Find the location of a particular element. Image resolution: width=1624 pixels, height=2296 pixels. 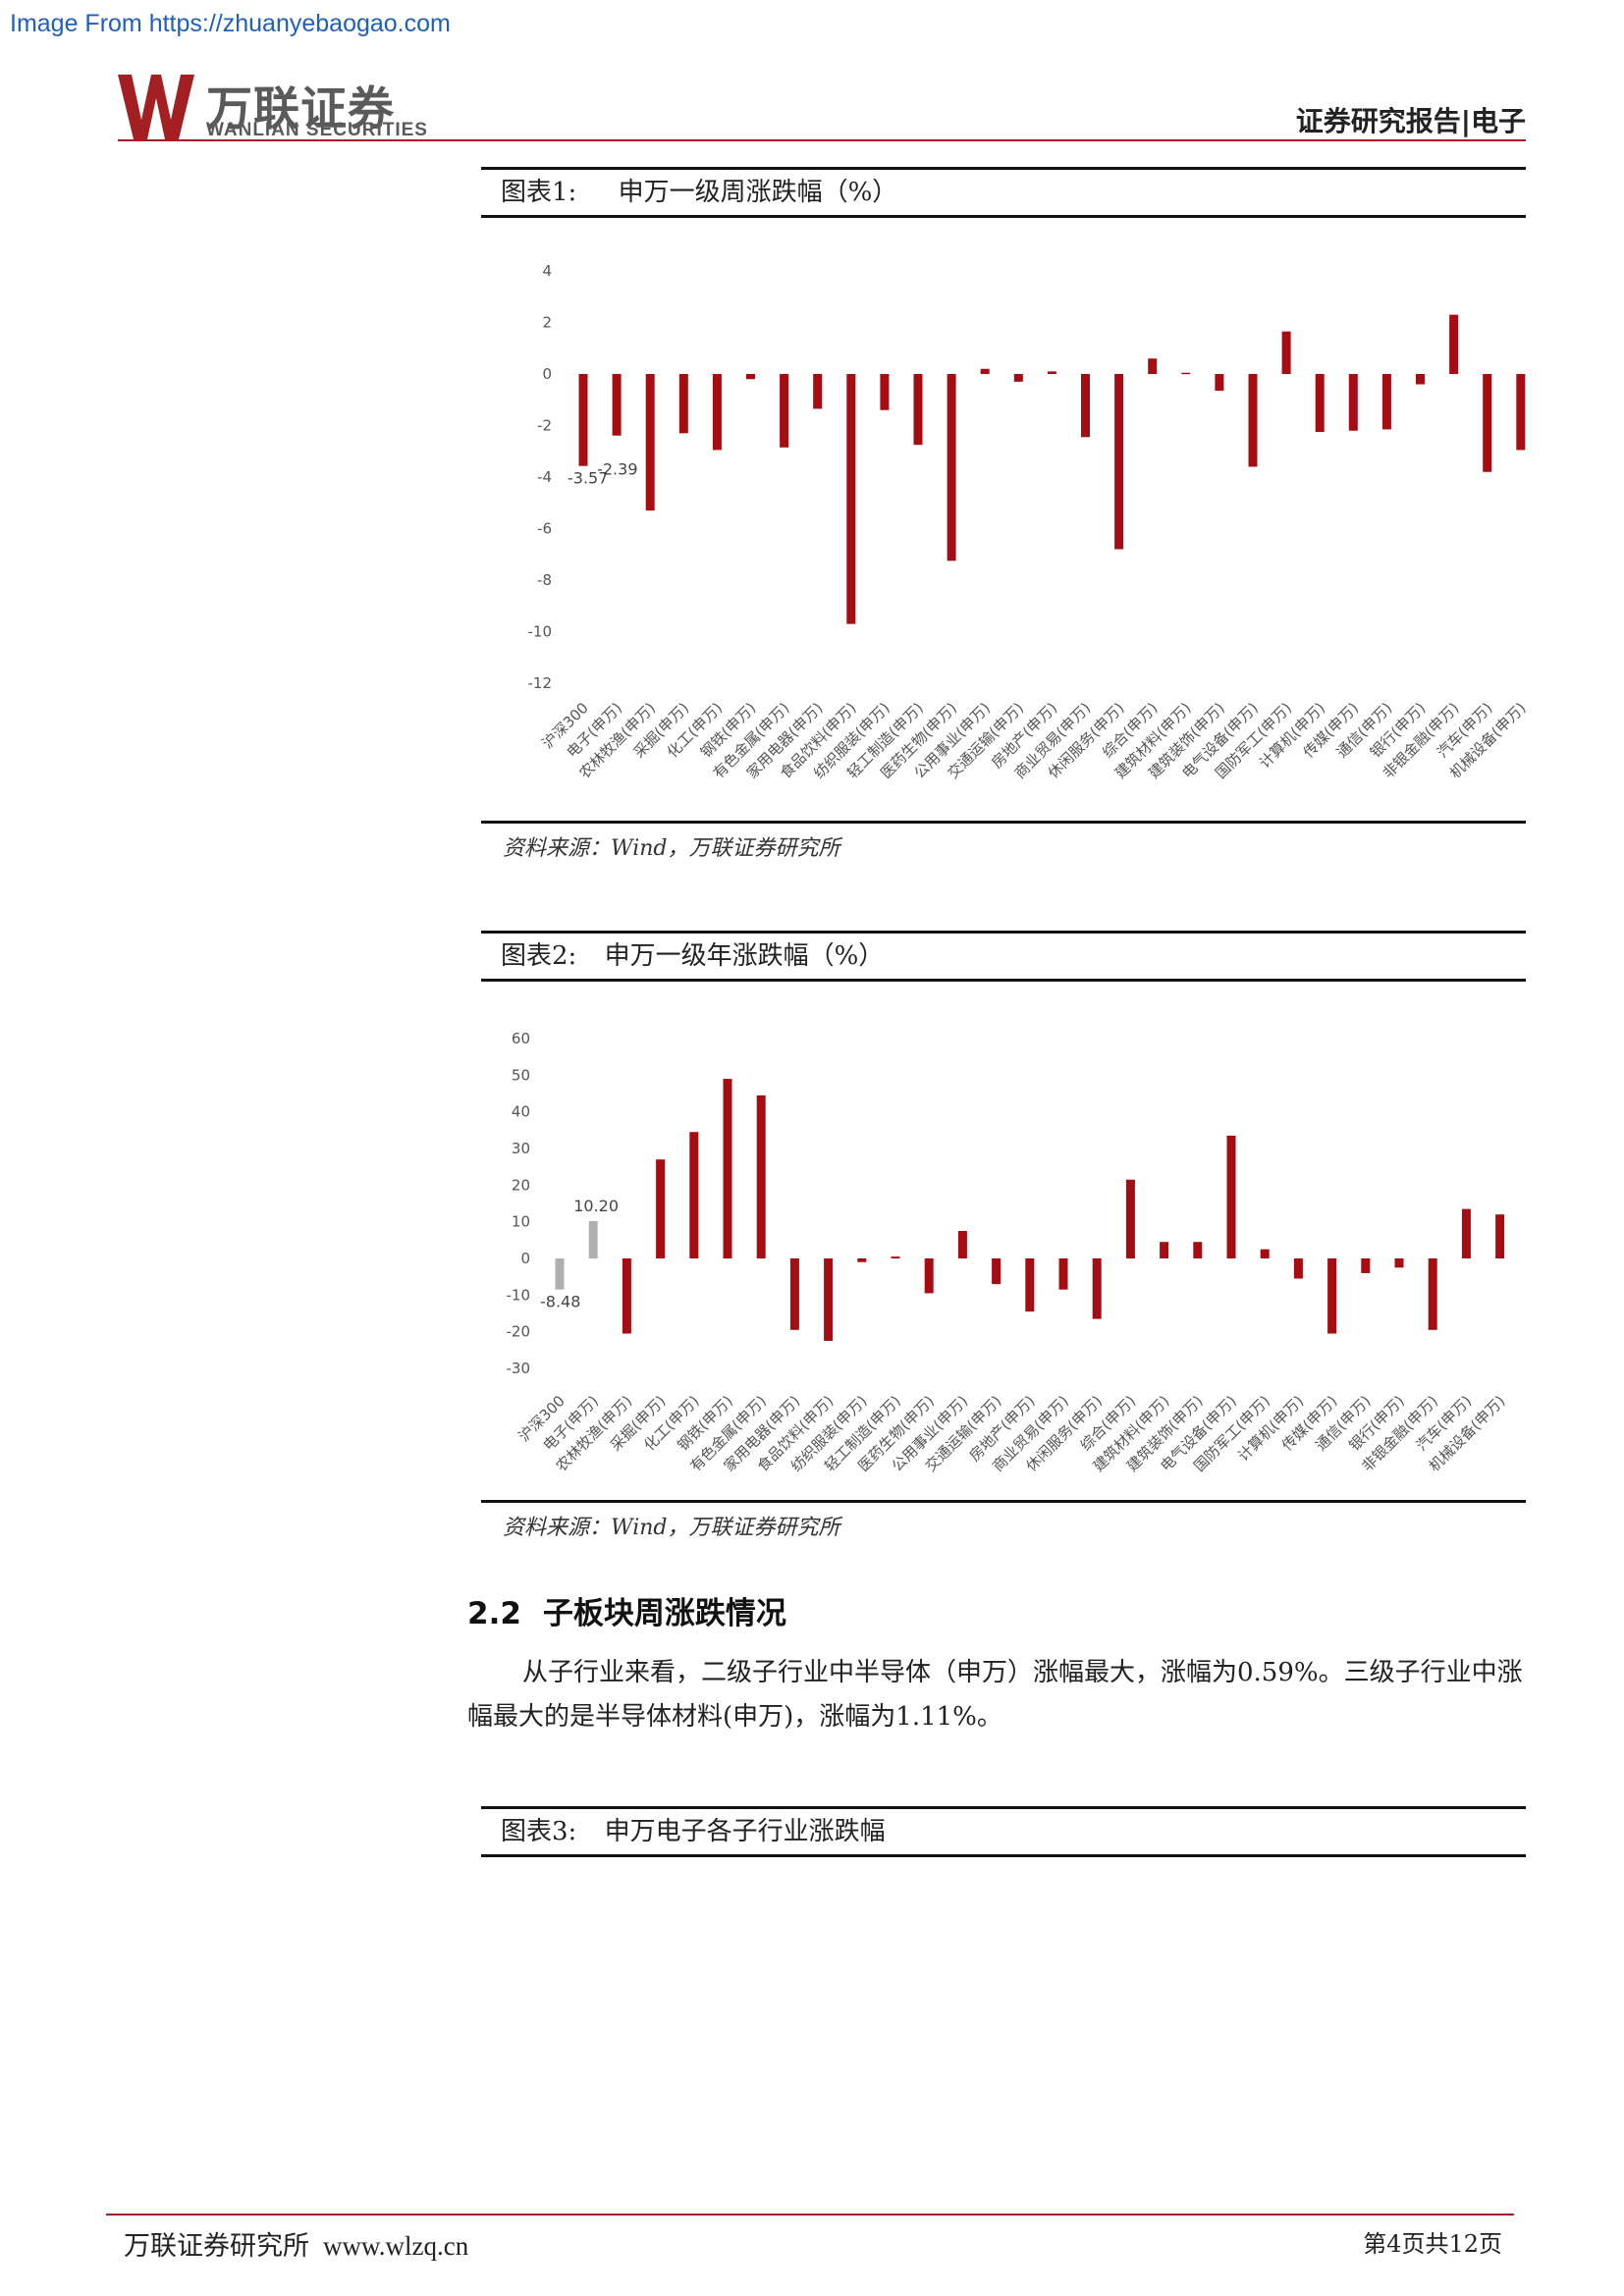

figure1-title: 申万一级周涨跌幅（%） is located at coordinates (758, 192).